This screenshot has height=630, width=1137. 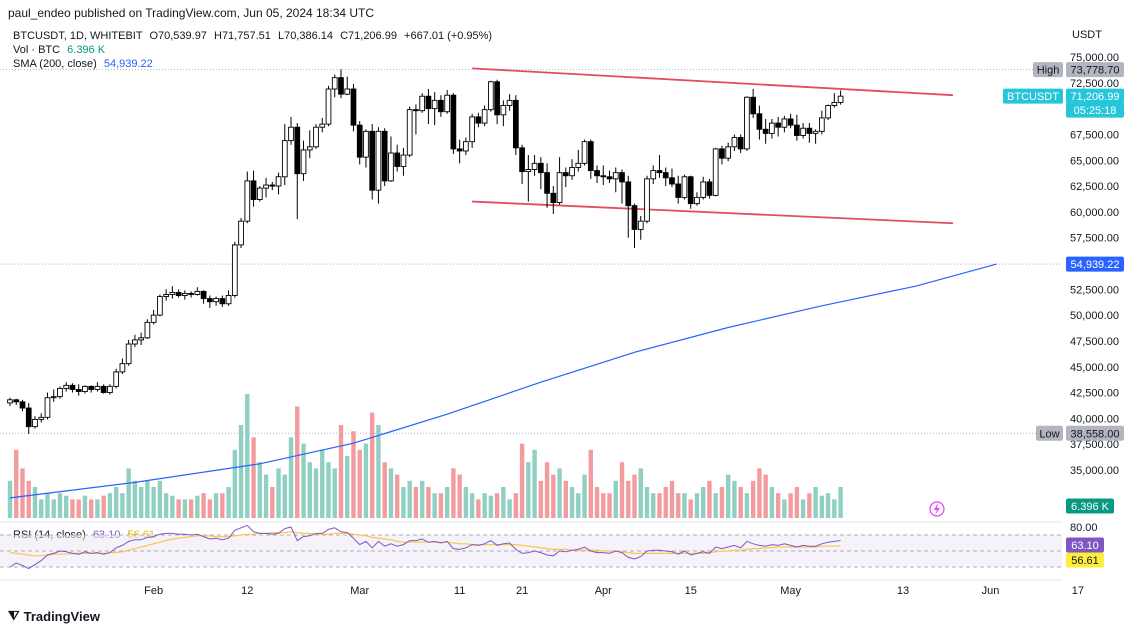 I want to click on time-tick-label: Apr, so click(x=603, y=591).